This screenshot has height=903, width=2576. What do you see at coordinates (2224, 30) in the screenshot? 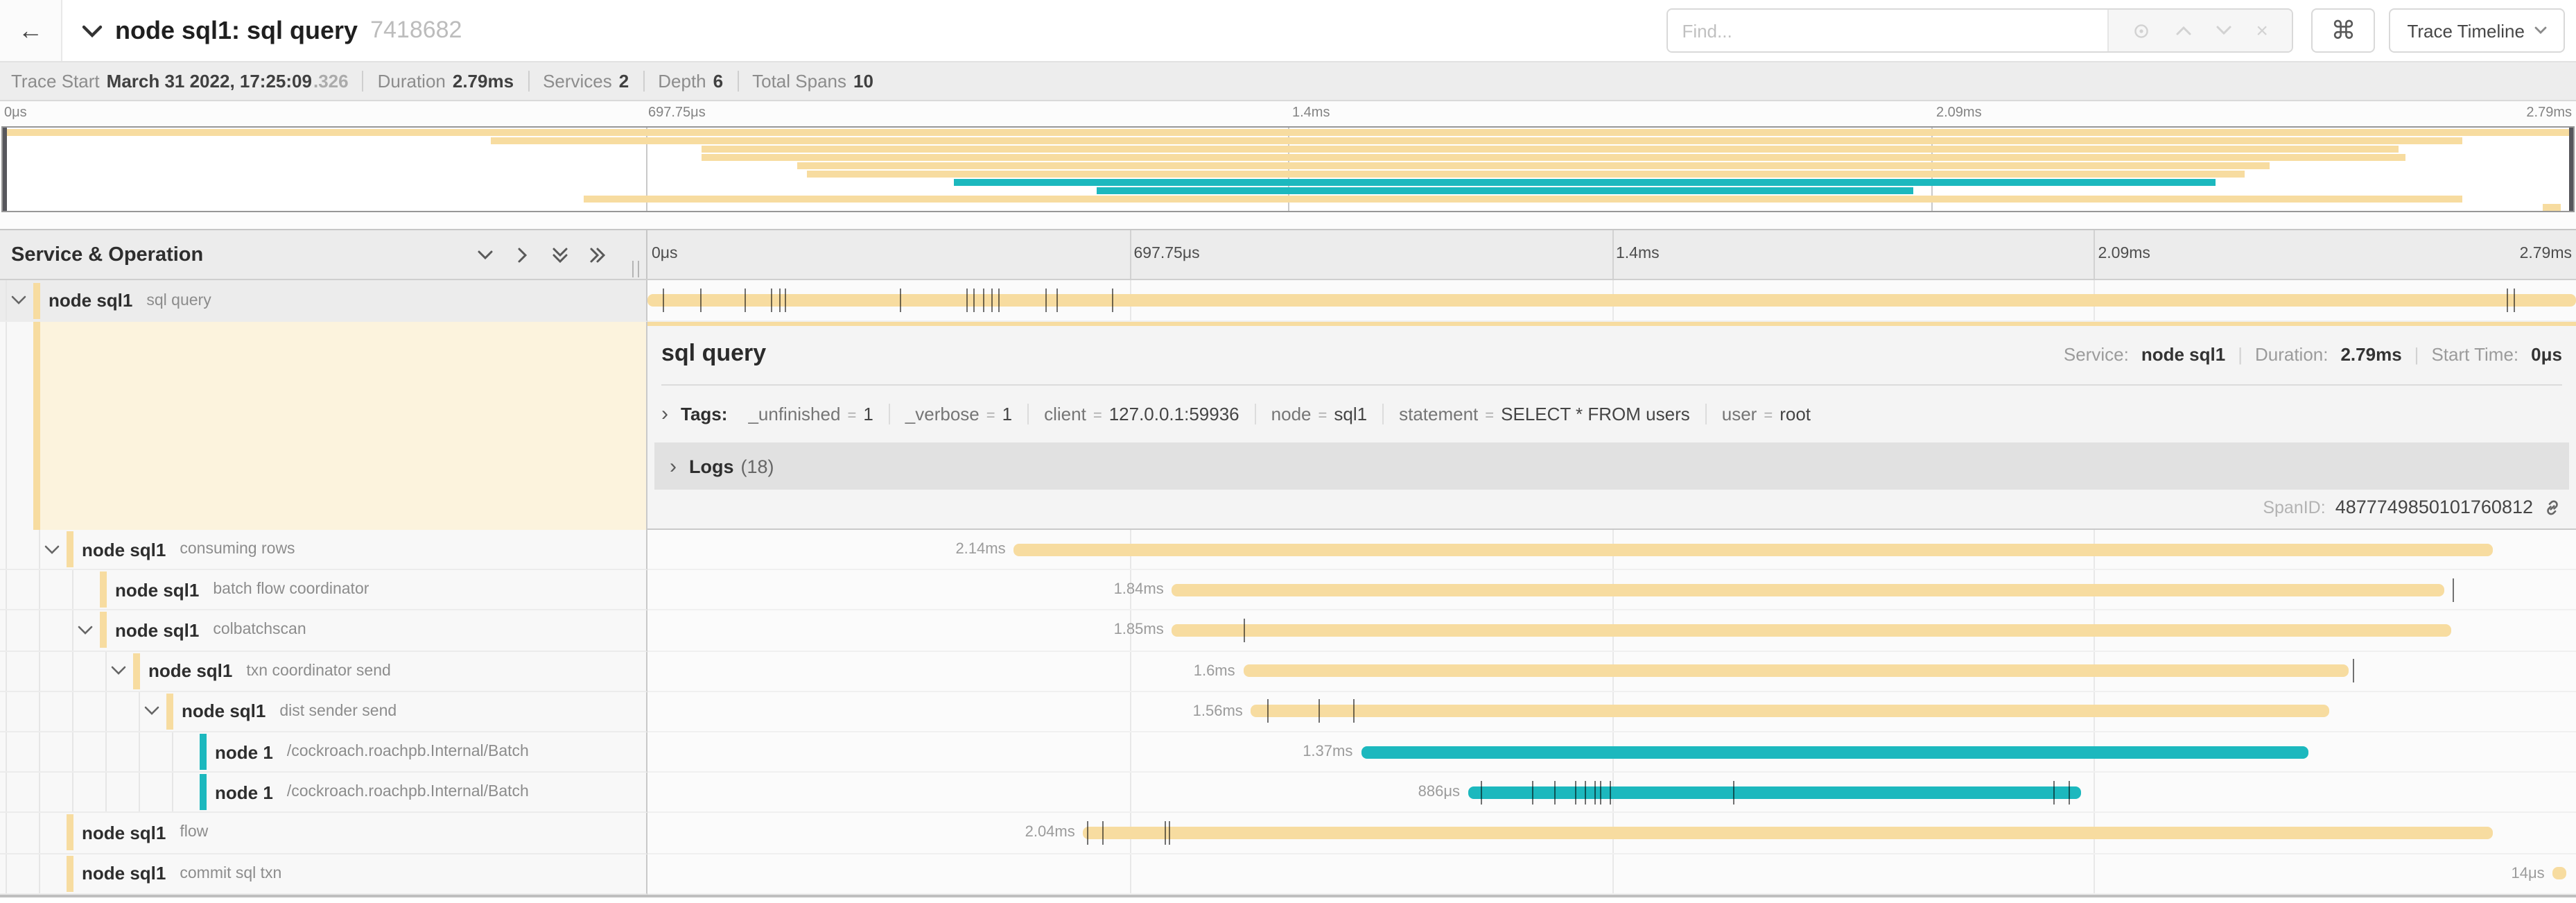
I see `find-next-icon` at bounding box center [2224, 30].